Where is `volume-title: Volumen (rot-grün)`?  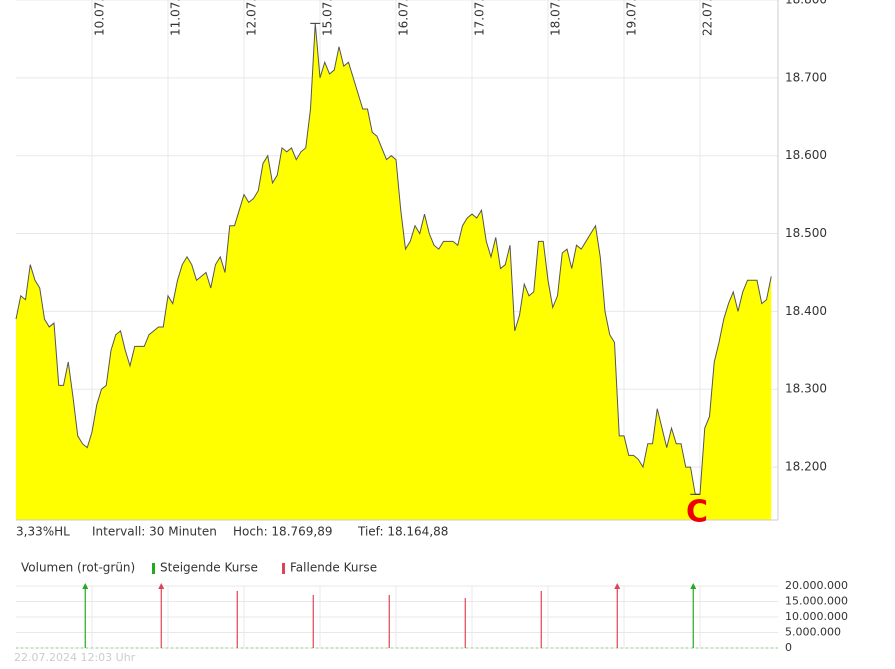 volume-title: Volumen (rot-grün) is located at coordinates (78, 568).